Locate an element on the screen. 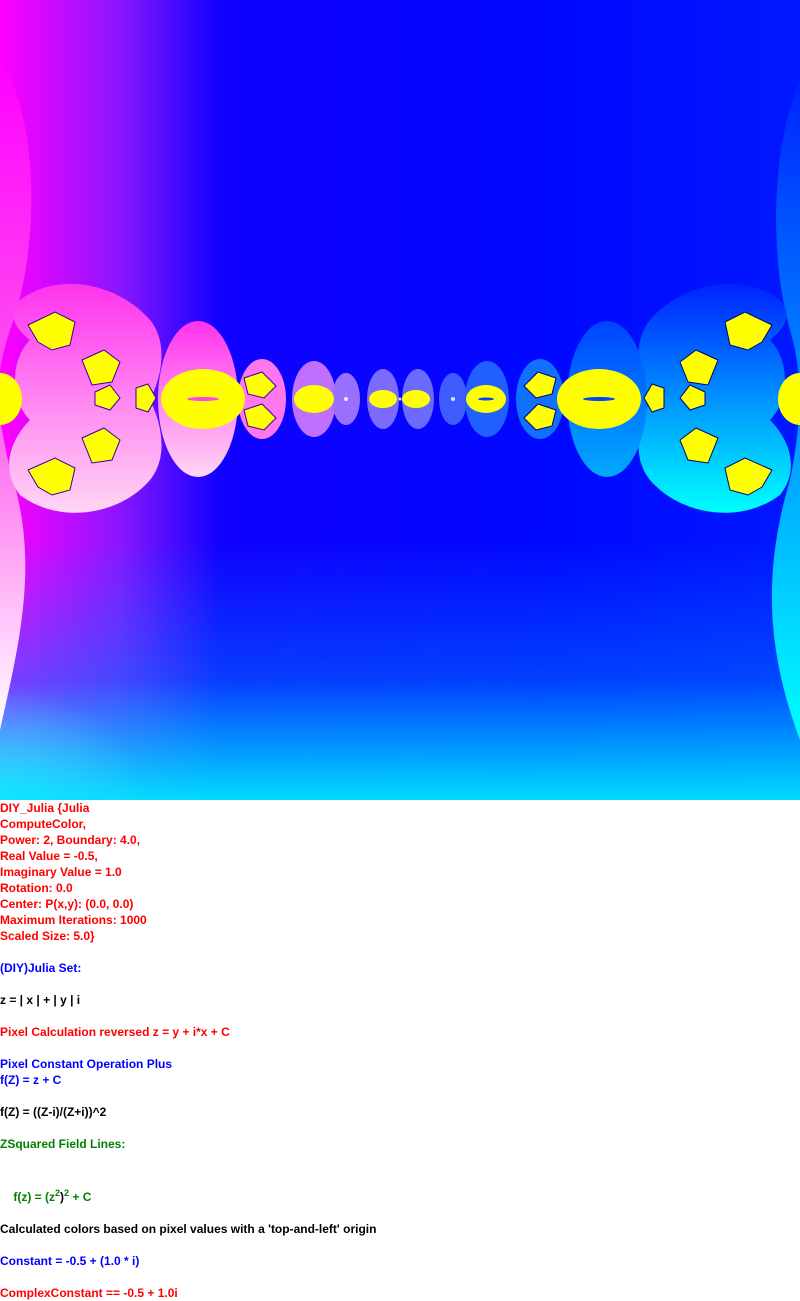 This screenshot has height=1301, width=800. params-line-1: DIY_Julia {Julia is located at coordinates (45, 808).